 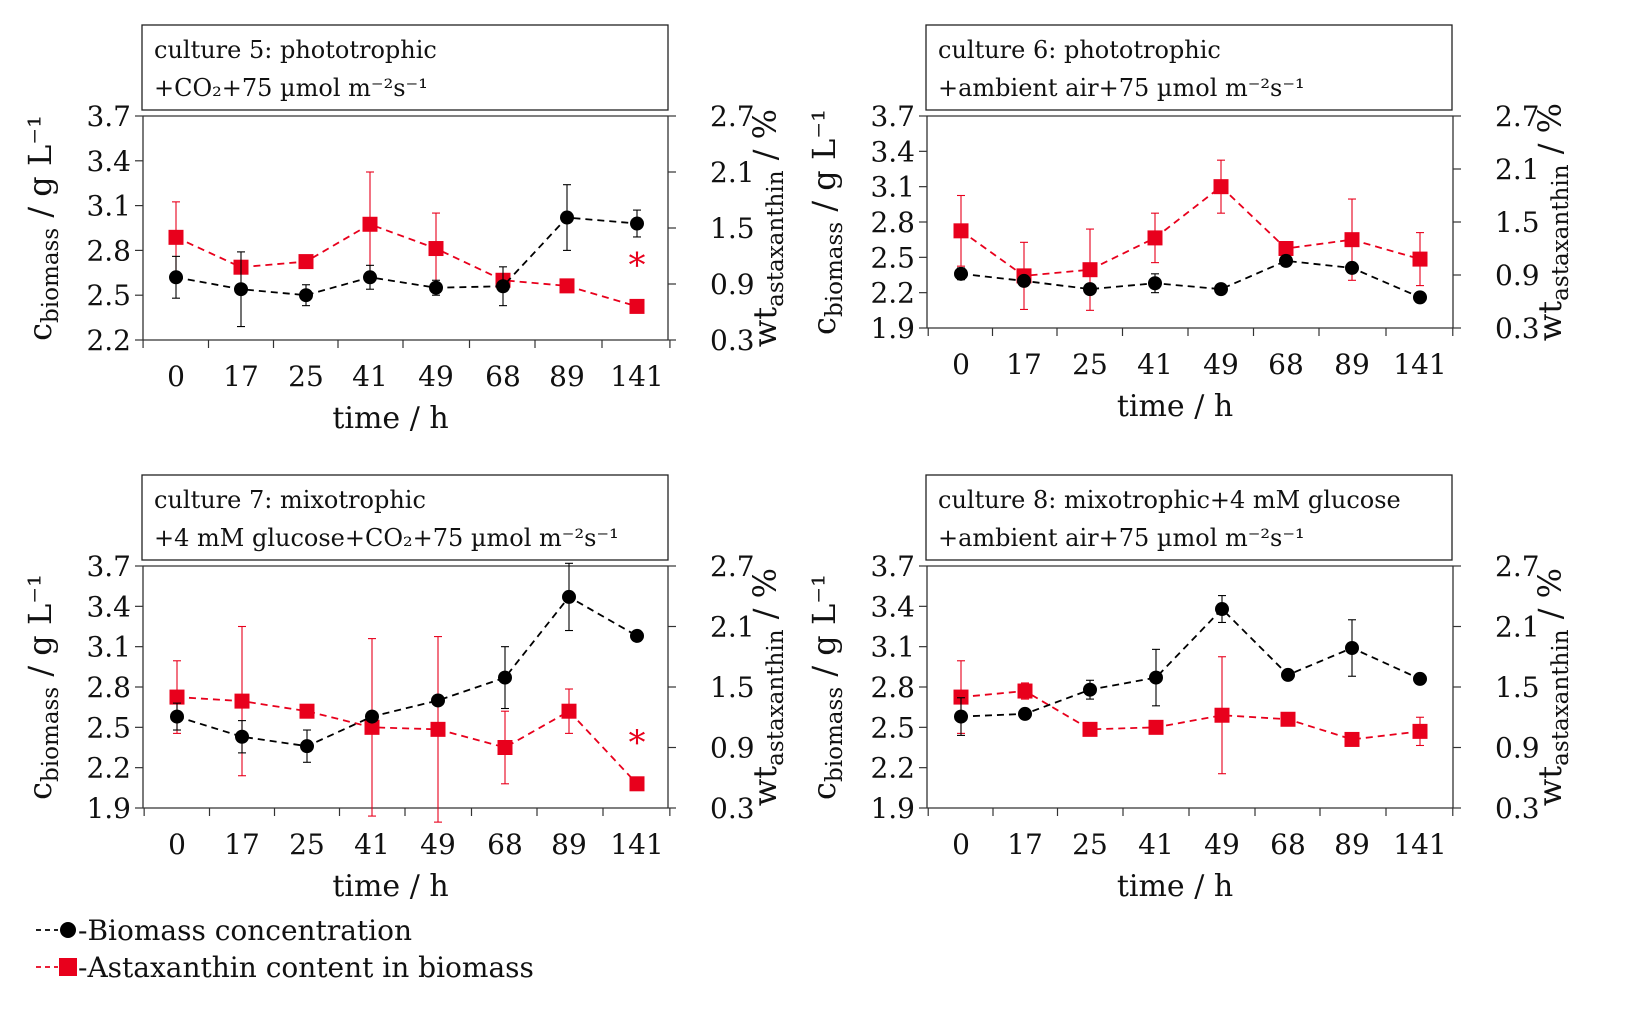 What do you see at coordinates (1121, 538) in the screenshot?
I see `title-line-2: +ambient air+75 µmol m⁻²s⁻¹` at bounding box center [1121, 538].